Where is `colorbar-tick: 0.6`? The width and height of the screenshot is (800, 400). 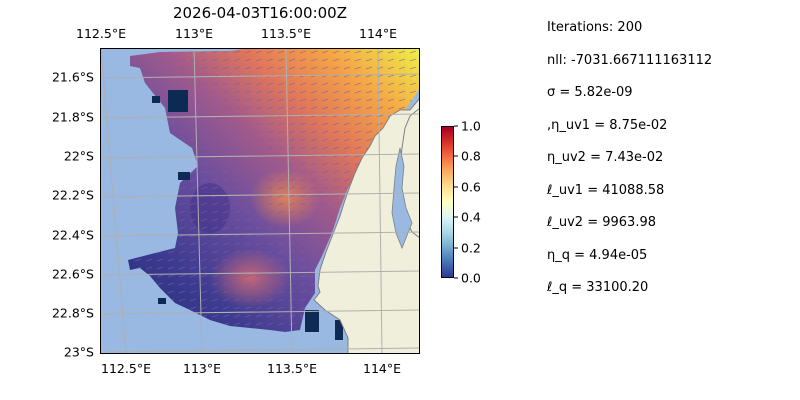 colorbar-tick: 0.6 is located at coordinates (467, 186).